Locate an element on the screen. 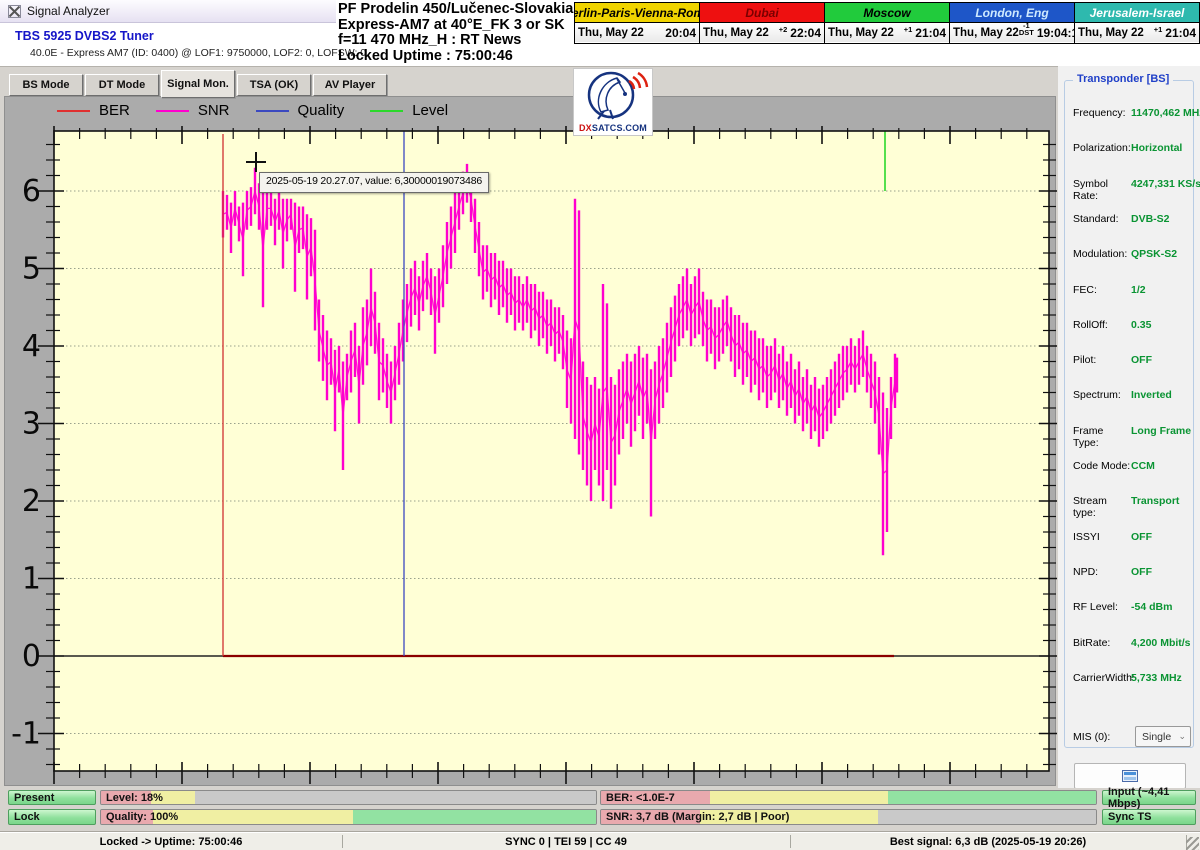  tp-label: BitRate: is located at coordinates (1092, 642).